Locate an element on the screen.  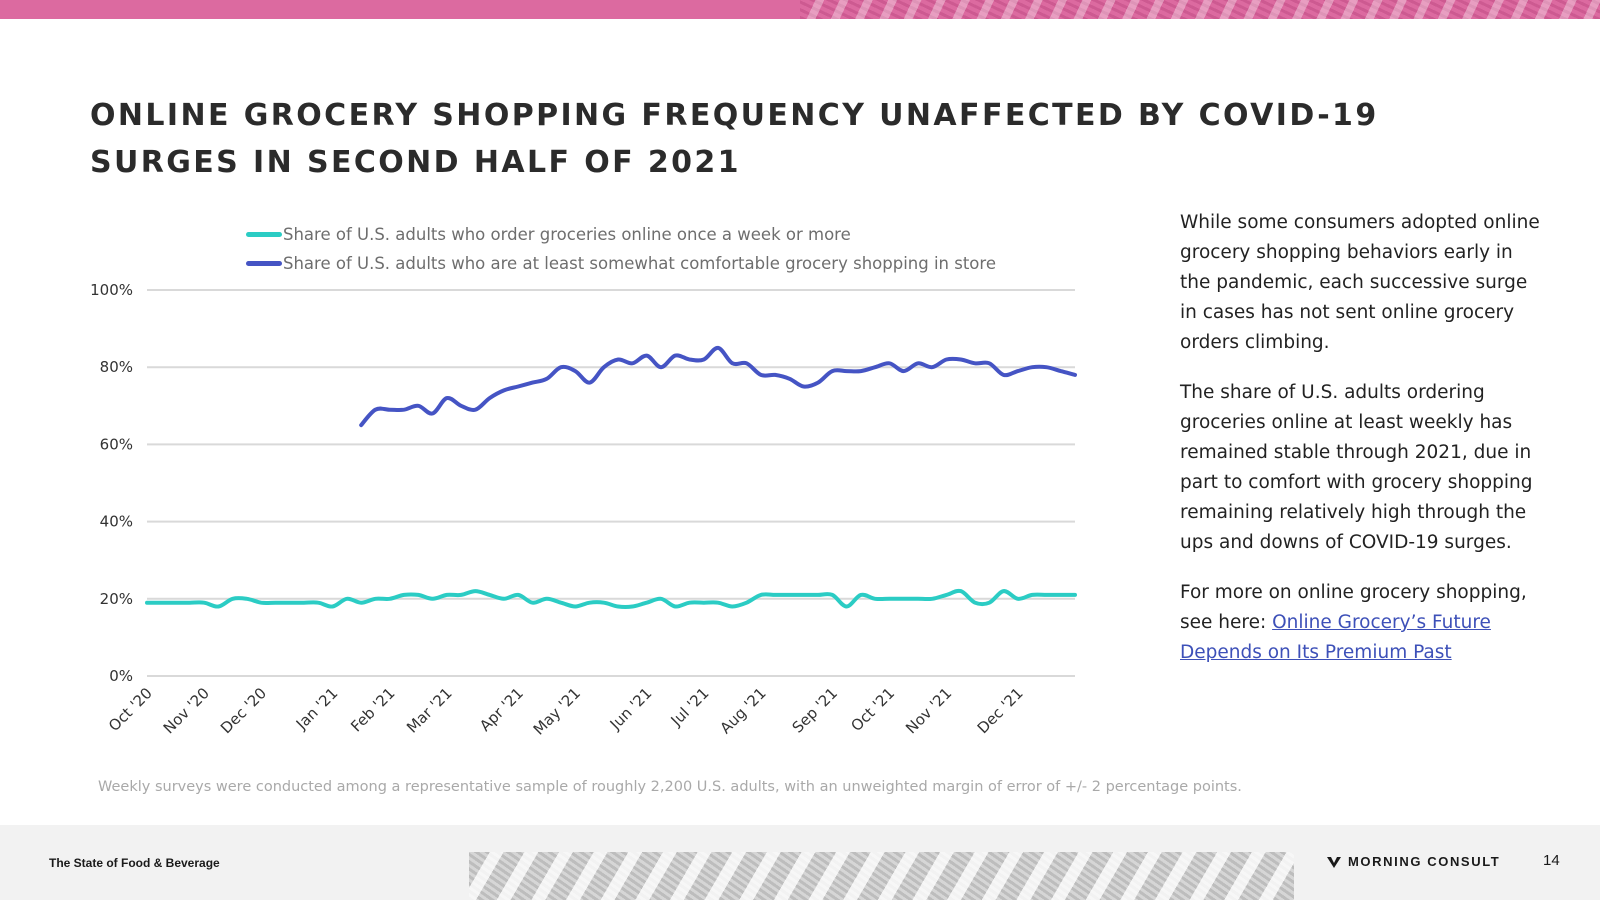
x-tick-label: Oct '20 is located at coordinates (130, 709).